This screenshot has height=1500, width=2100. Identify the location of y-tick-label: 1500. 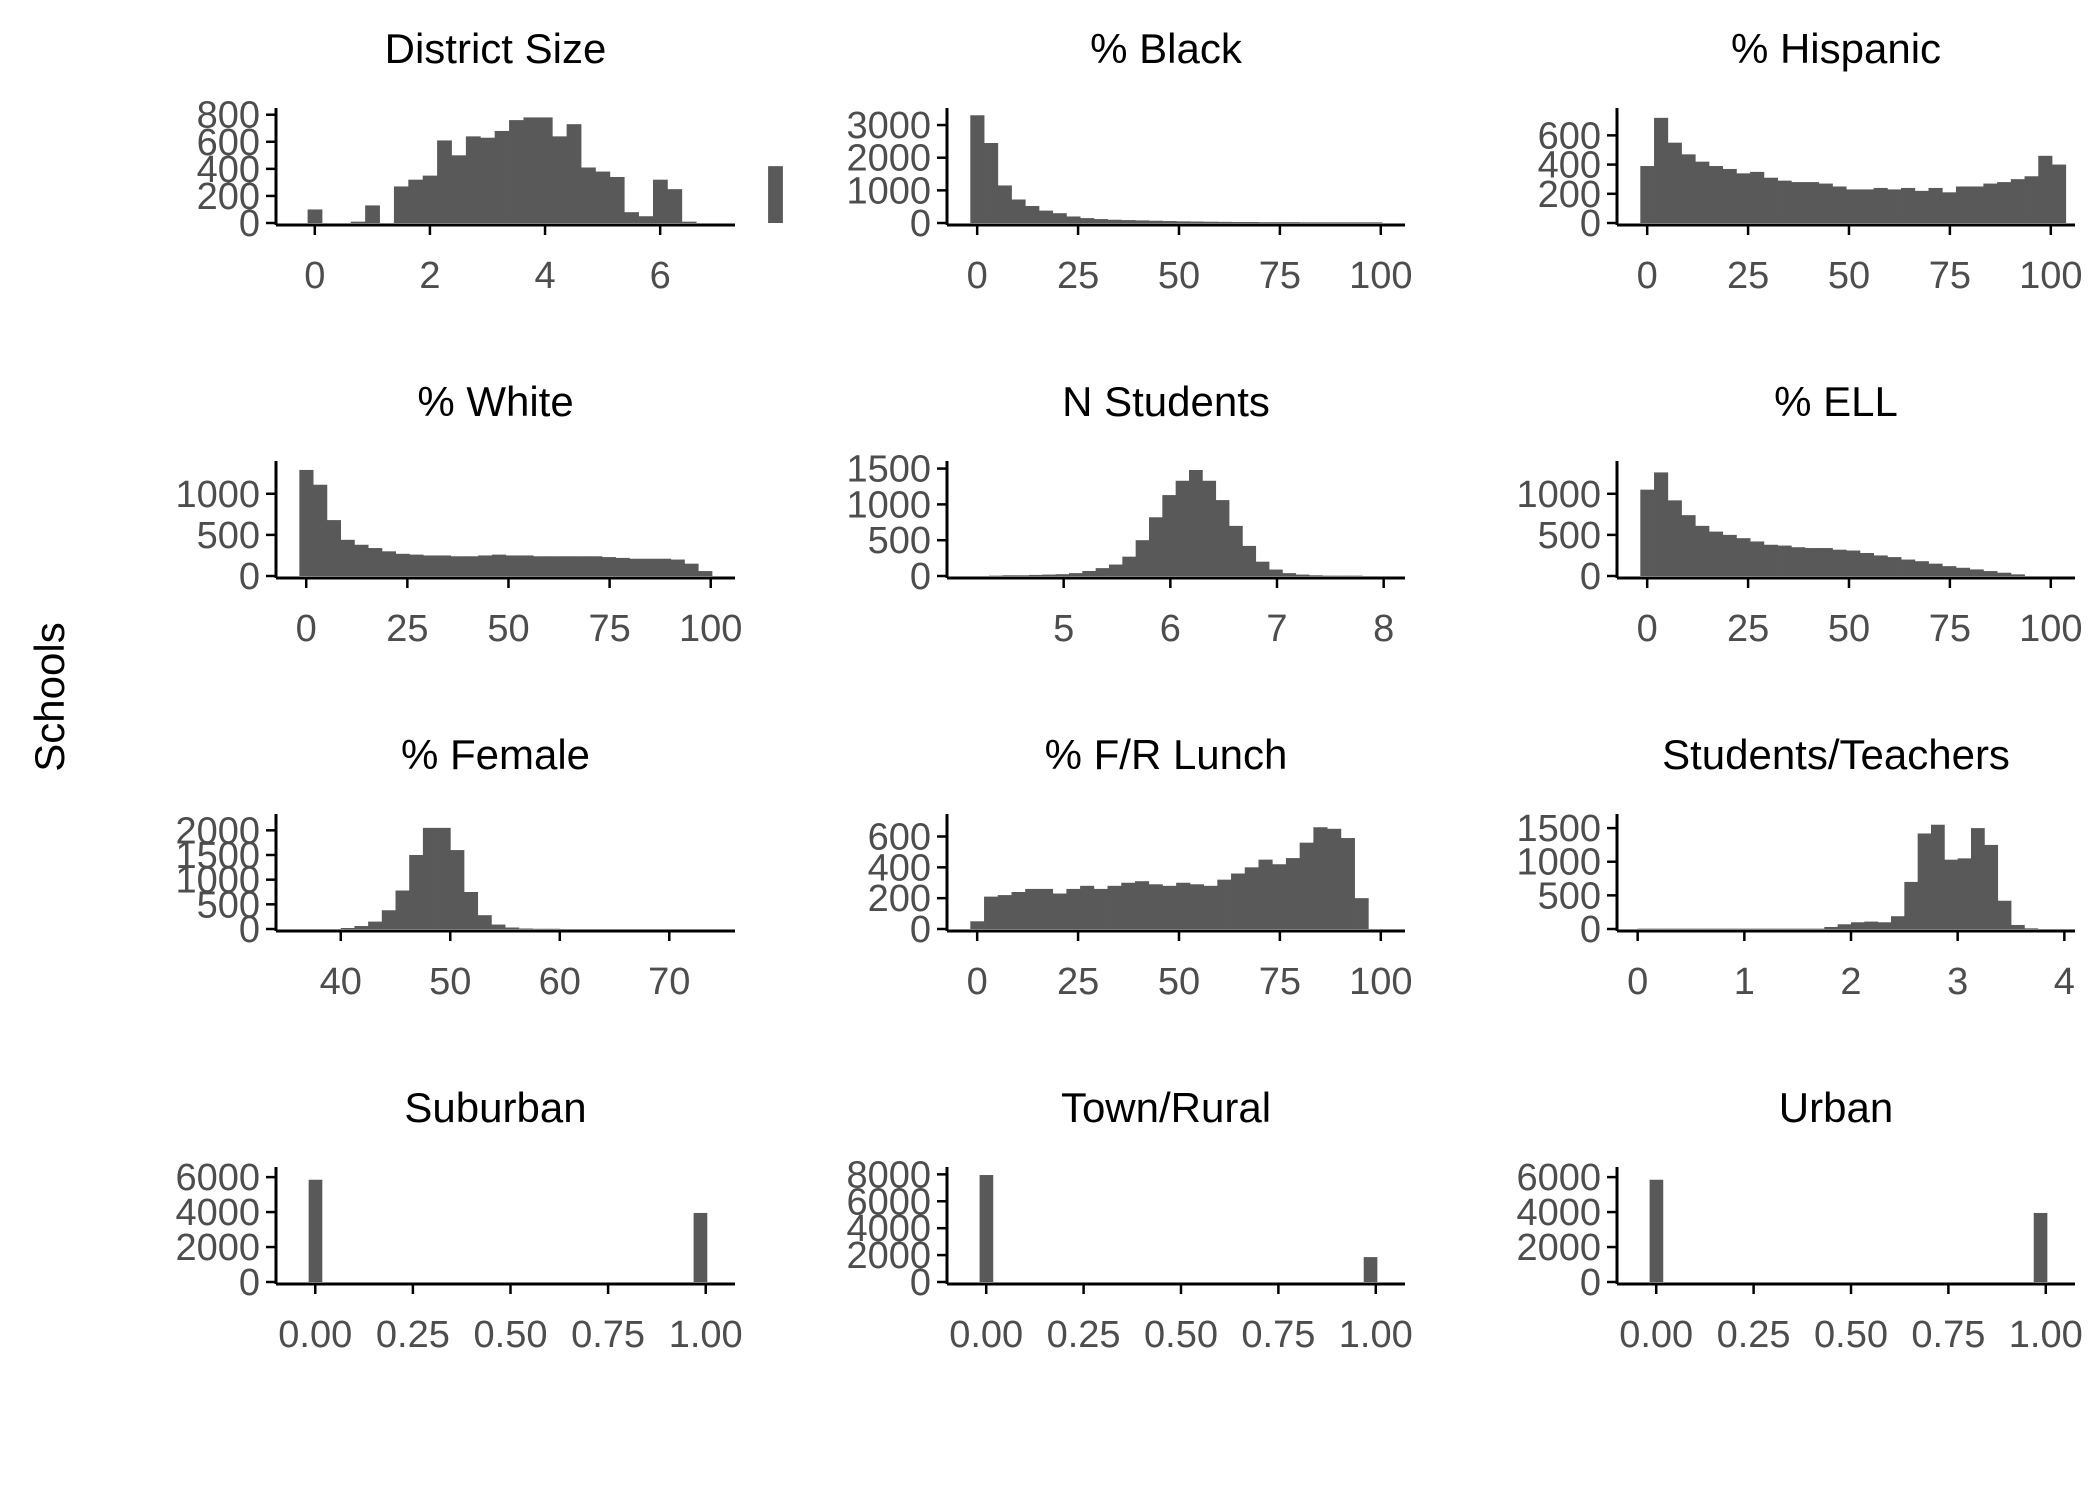
(888, 470).